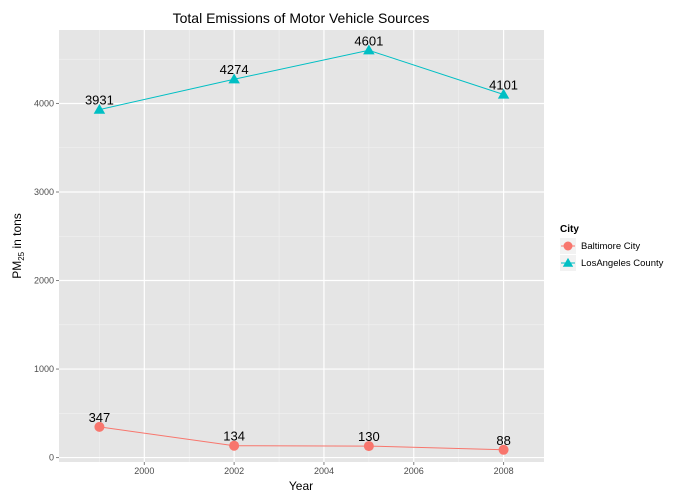 The height and width of the screenshot is (500, 700). What do you see at coordinates (368, 40) in the screenshot?
I see `data-label-losangeles: 4601` at bounding box center [368, 40].